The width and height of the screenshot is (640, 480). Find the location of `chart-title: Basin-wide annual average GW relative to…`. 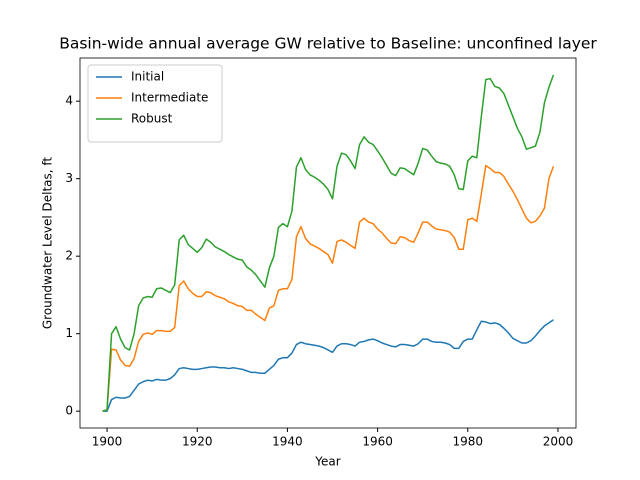

chart-title: Basin-wide annual average GW relative to… is located at coordinates (328, 44).